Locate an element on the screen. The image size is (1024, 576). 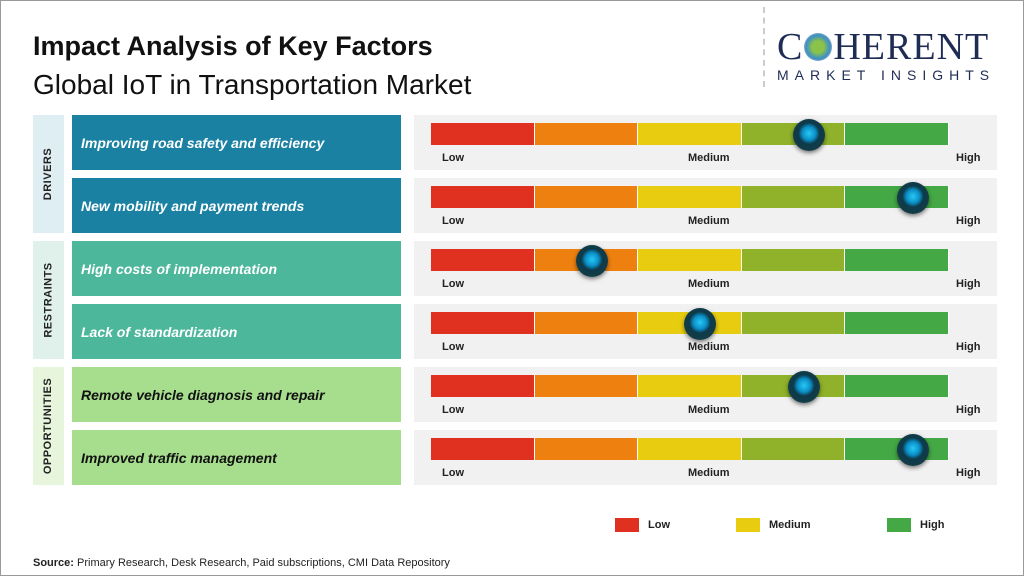
category-label: OPPORTUNITIES is located at coordinates (48, 426).